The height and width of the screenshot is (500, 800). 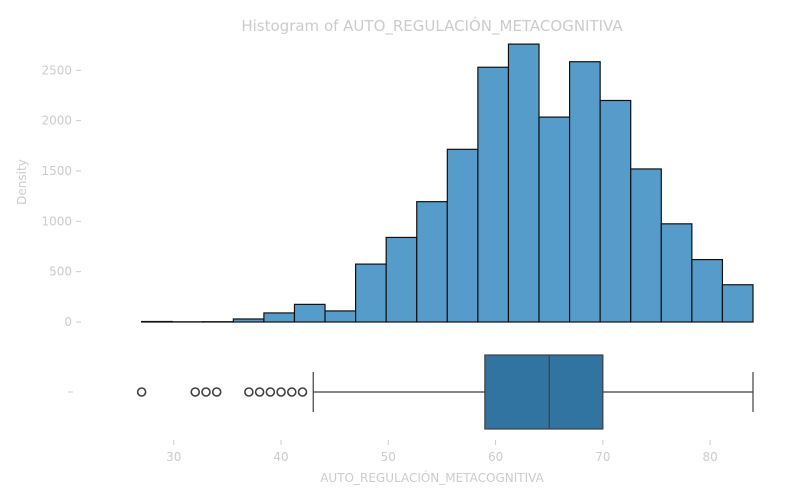 I want to click on y-tick-label: 1500, so click(x=56, y=171).